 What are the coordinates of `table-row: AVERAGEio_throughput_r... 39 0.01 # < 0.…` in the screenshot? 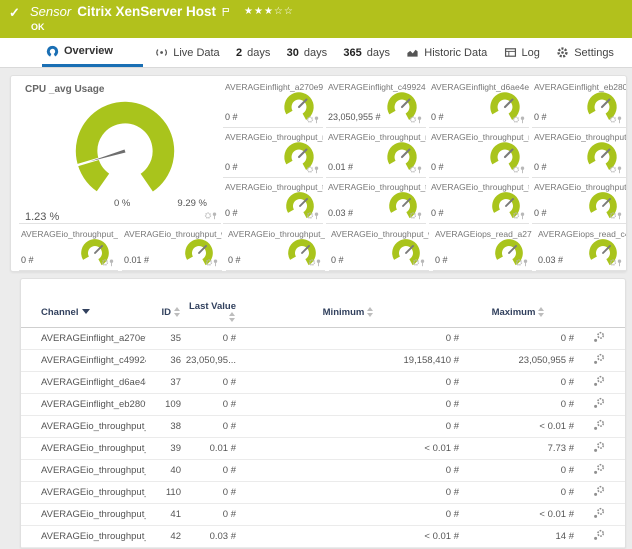 It's located at (323, 449).